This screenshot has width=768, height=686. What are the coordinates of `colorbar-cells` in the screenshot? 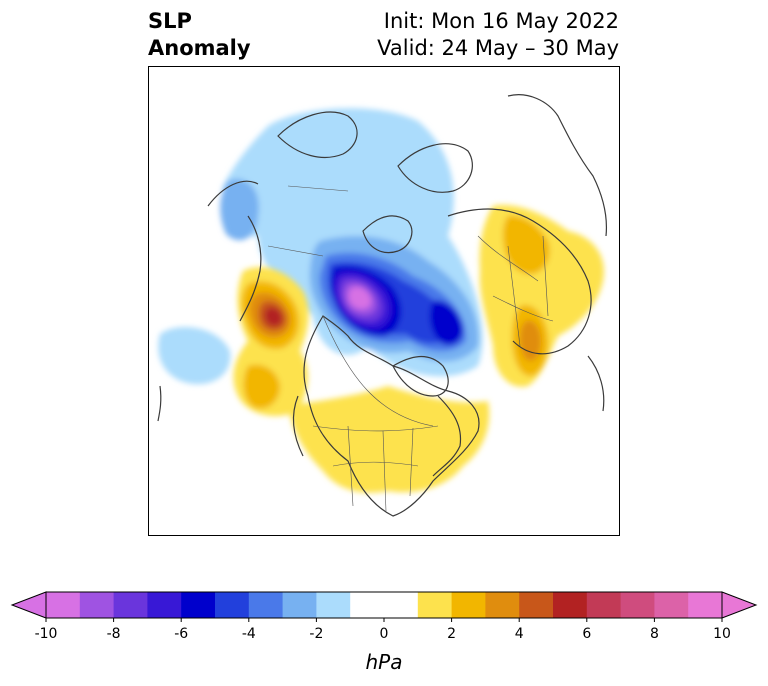 It's located at (384, 605).